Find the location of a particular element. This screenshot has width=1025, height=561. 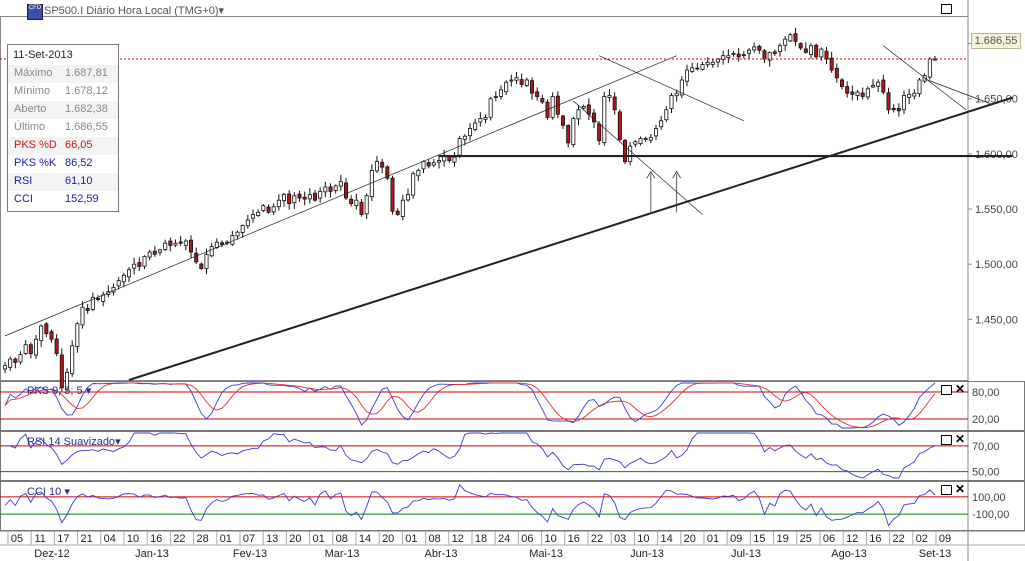

maximize-icon is located at coordinates (946, 9).